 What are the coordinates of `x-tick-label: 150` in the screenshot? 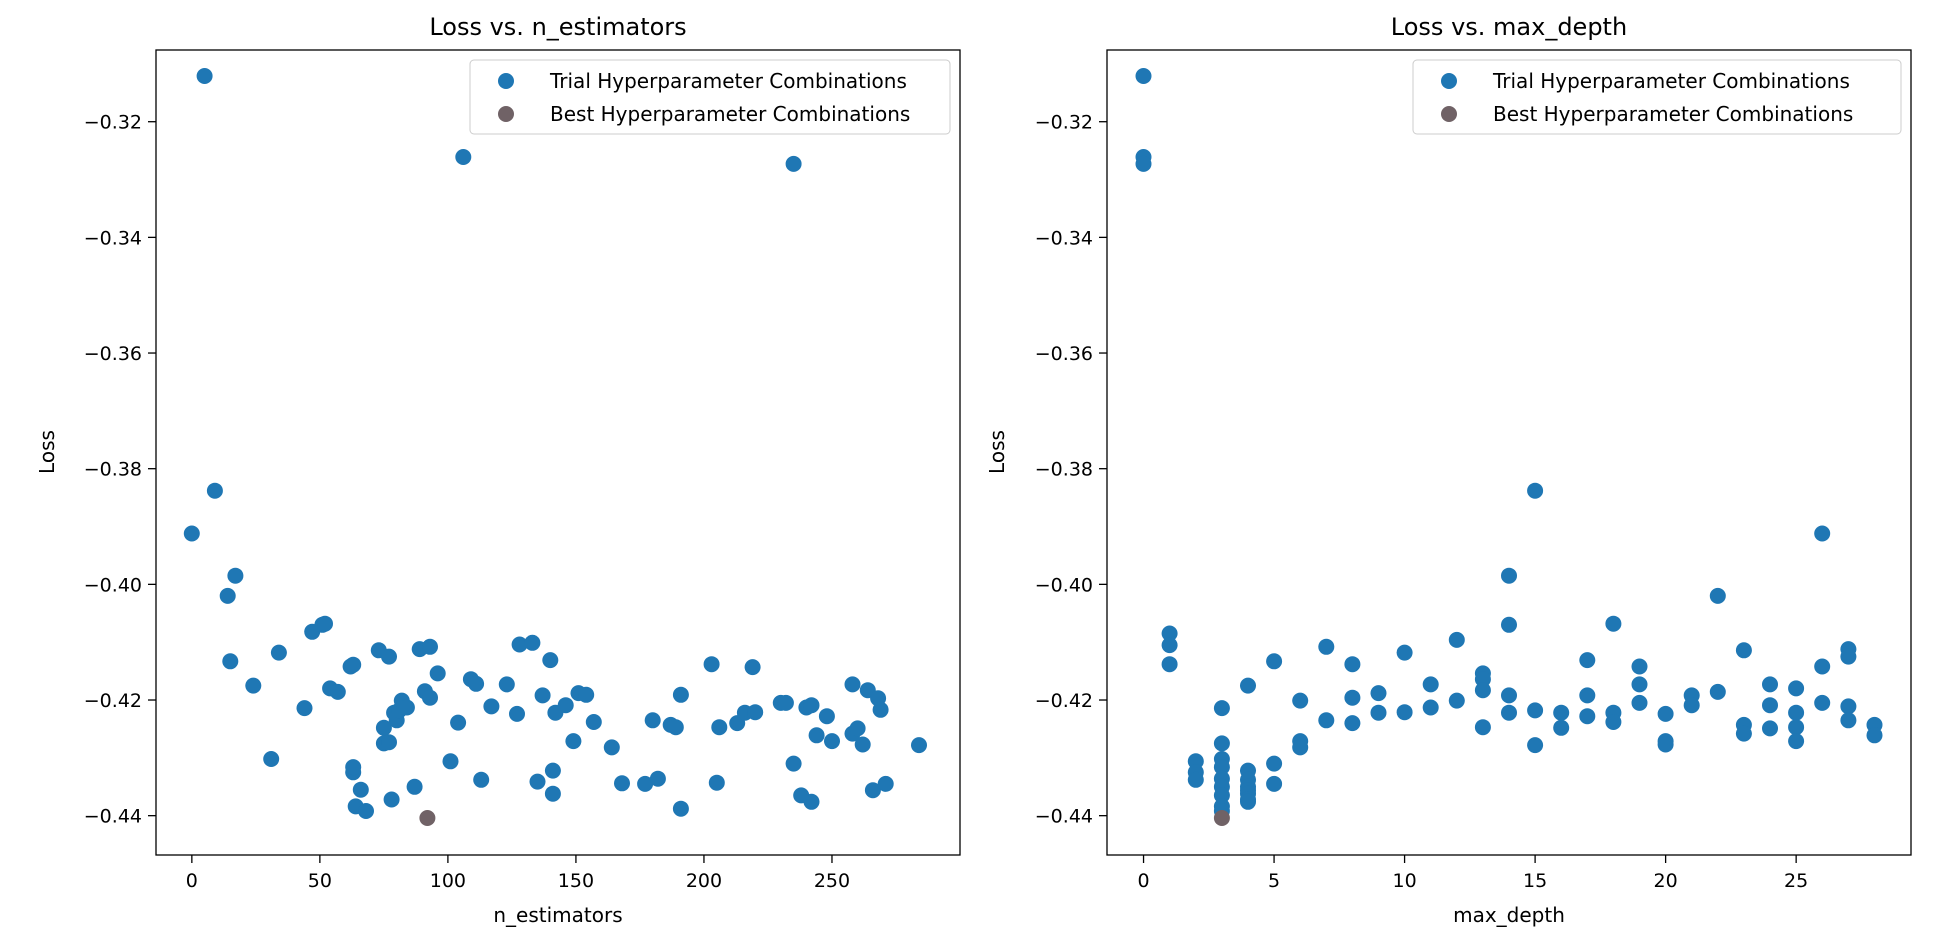 It's located at (576, 881).